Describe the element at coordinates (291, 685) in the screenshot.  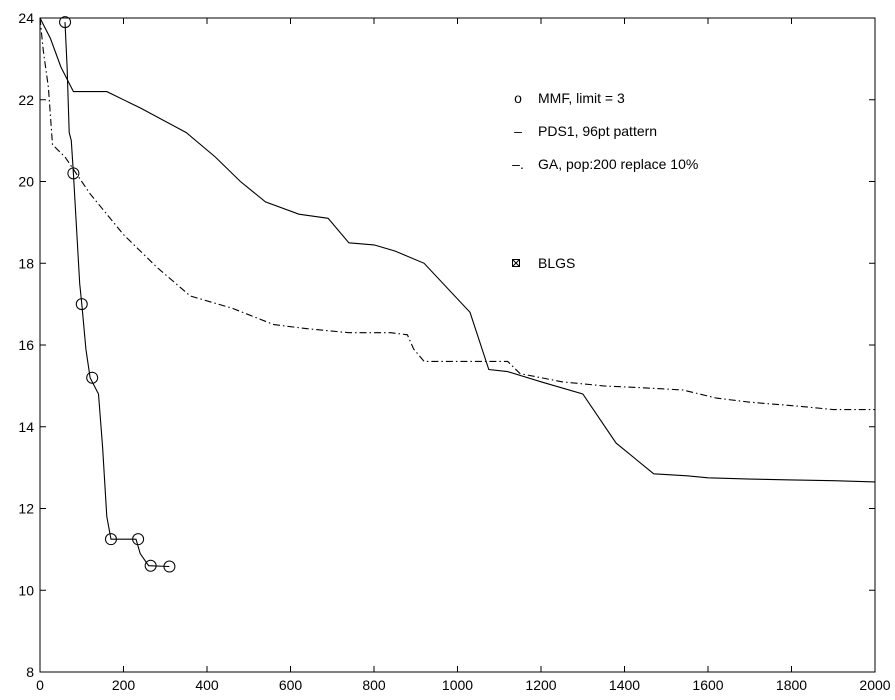
I see `x-tick-label: 600` at that location.